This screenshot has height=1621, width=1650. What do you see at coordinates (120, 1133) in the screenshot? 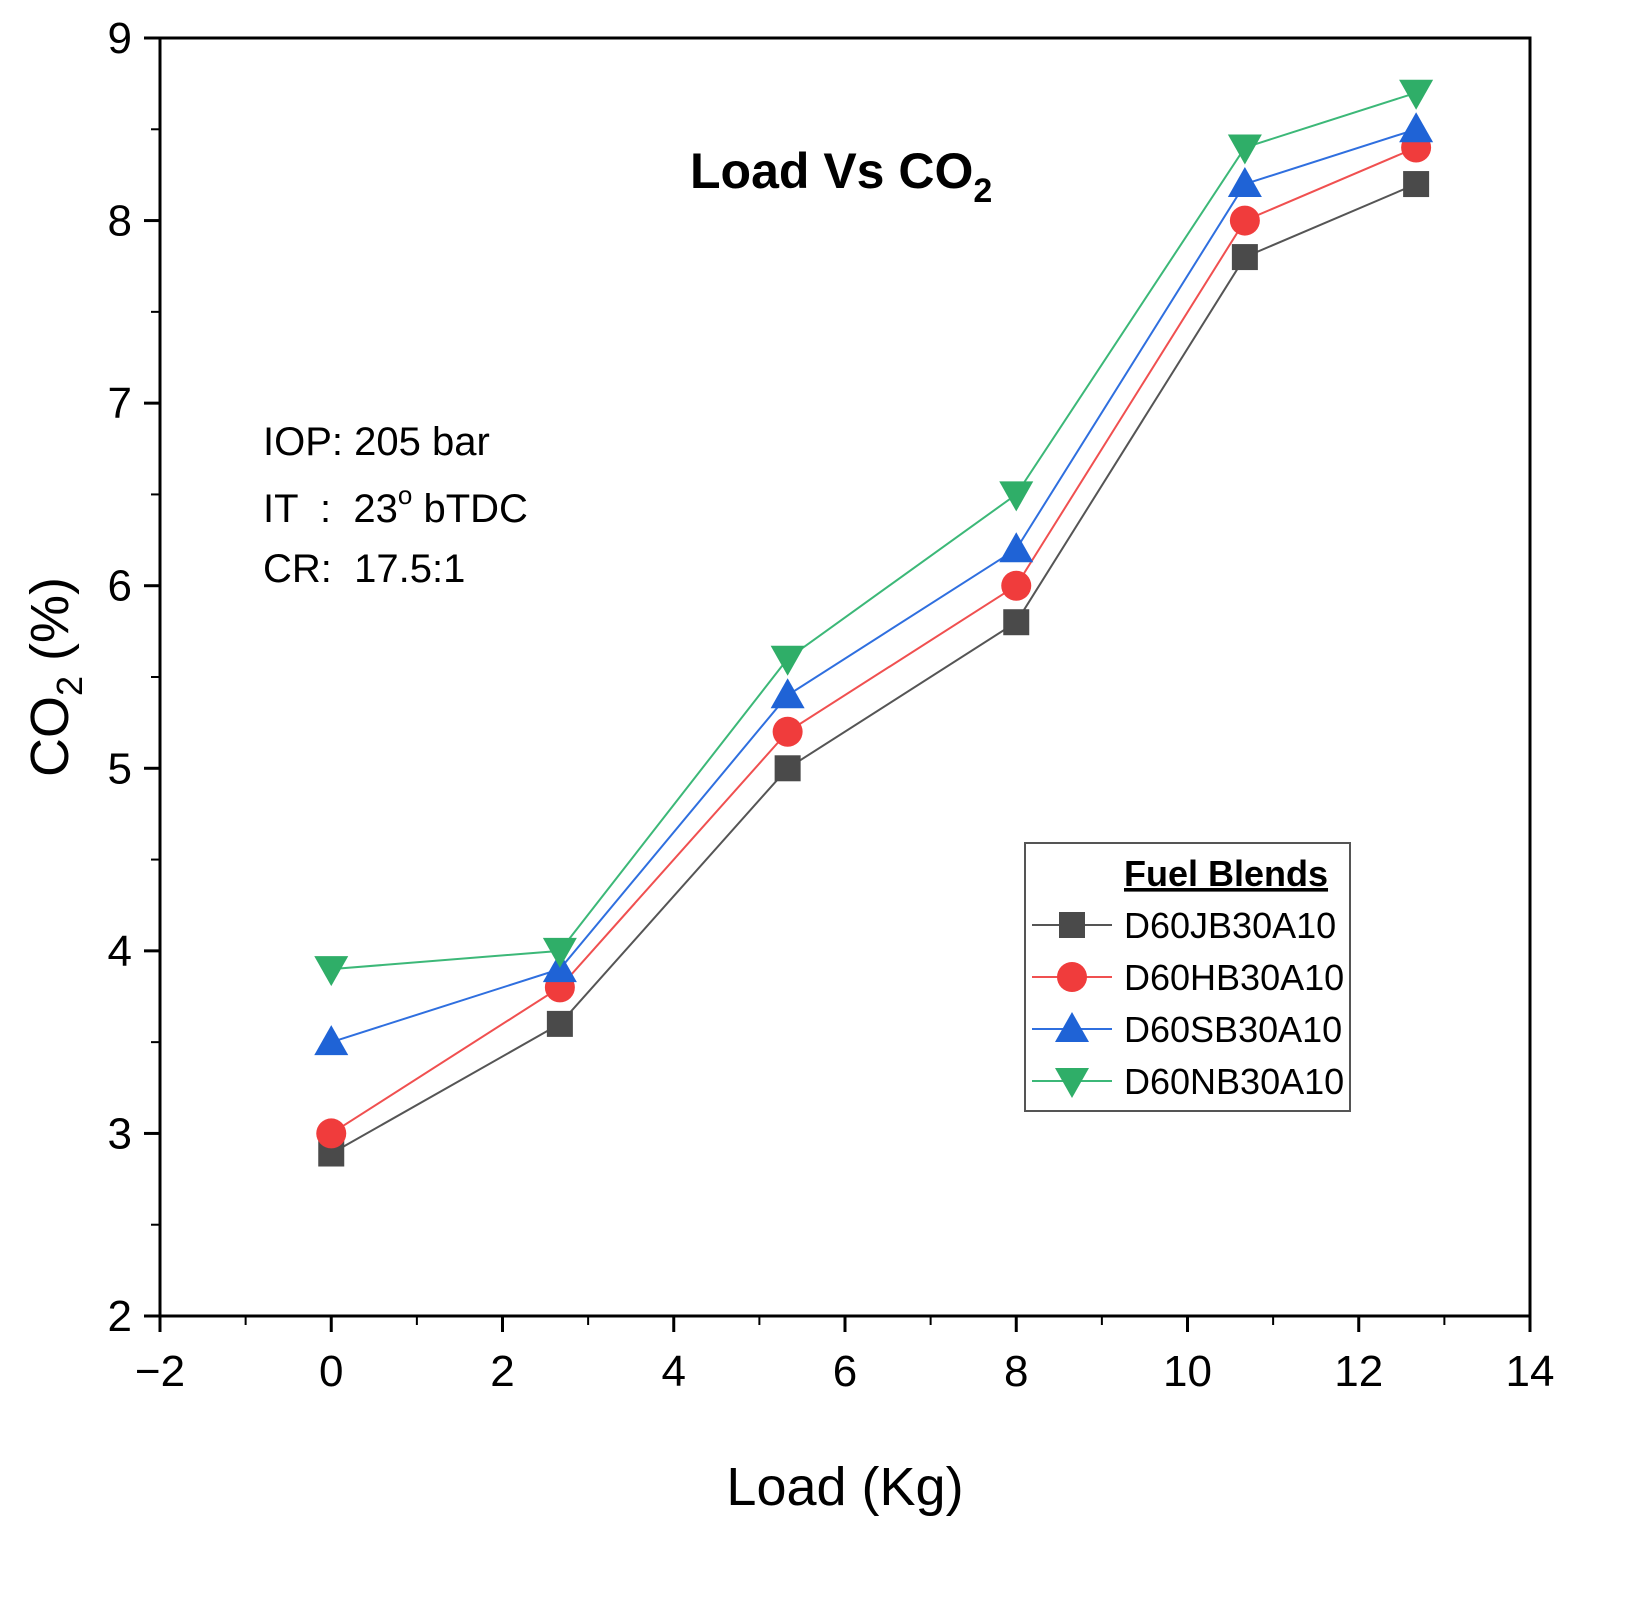
I see `y-tick-label: 3` at bounding box center [120, 1133].